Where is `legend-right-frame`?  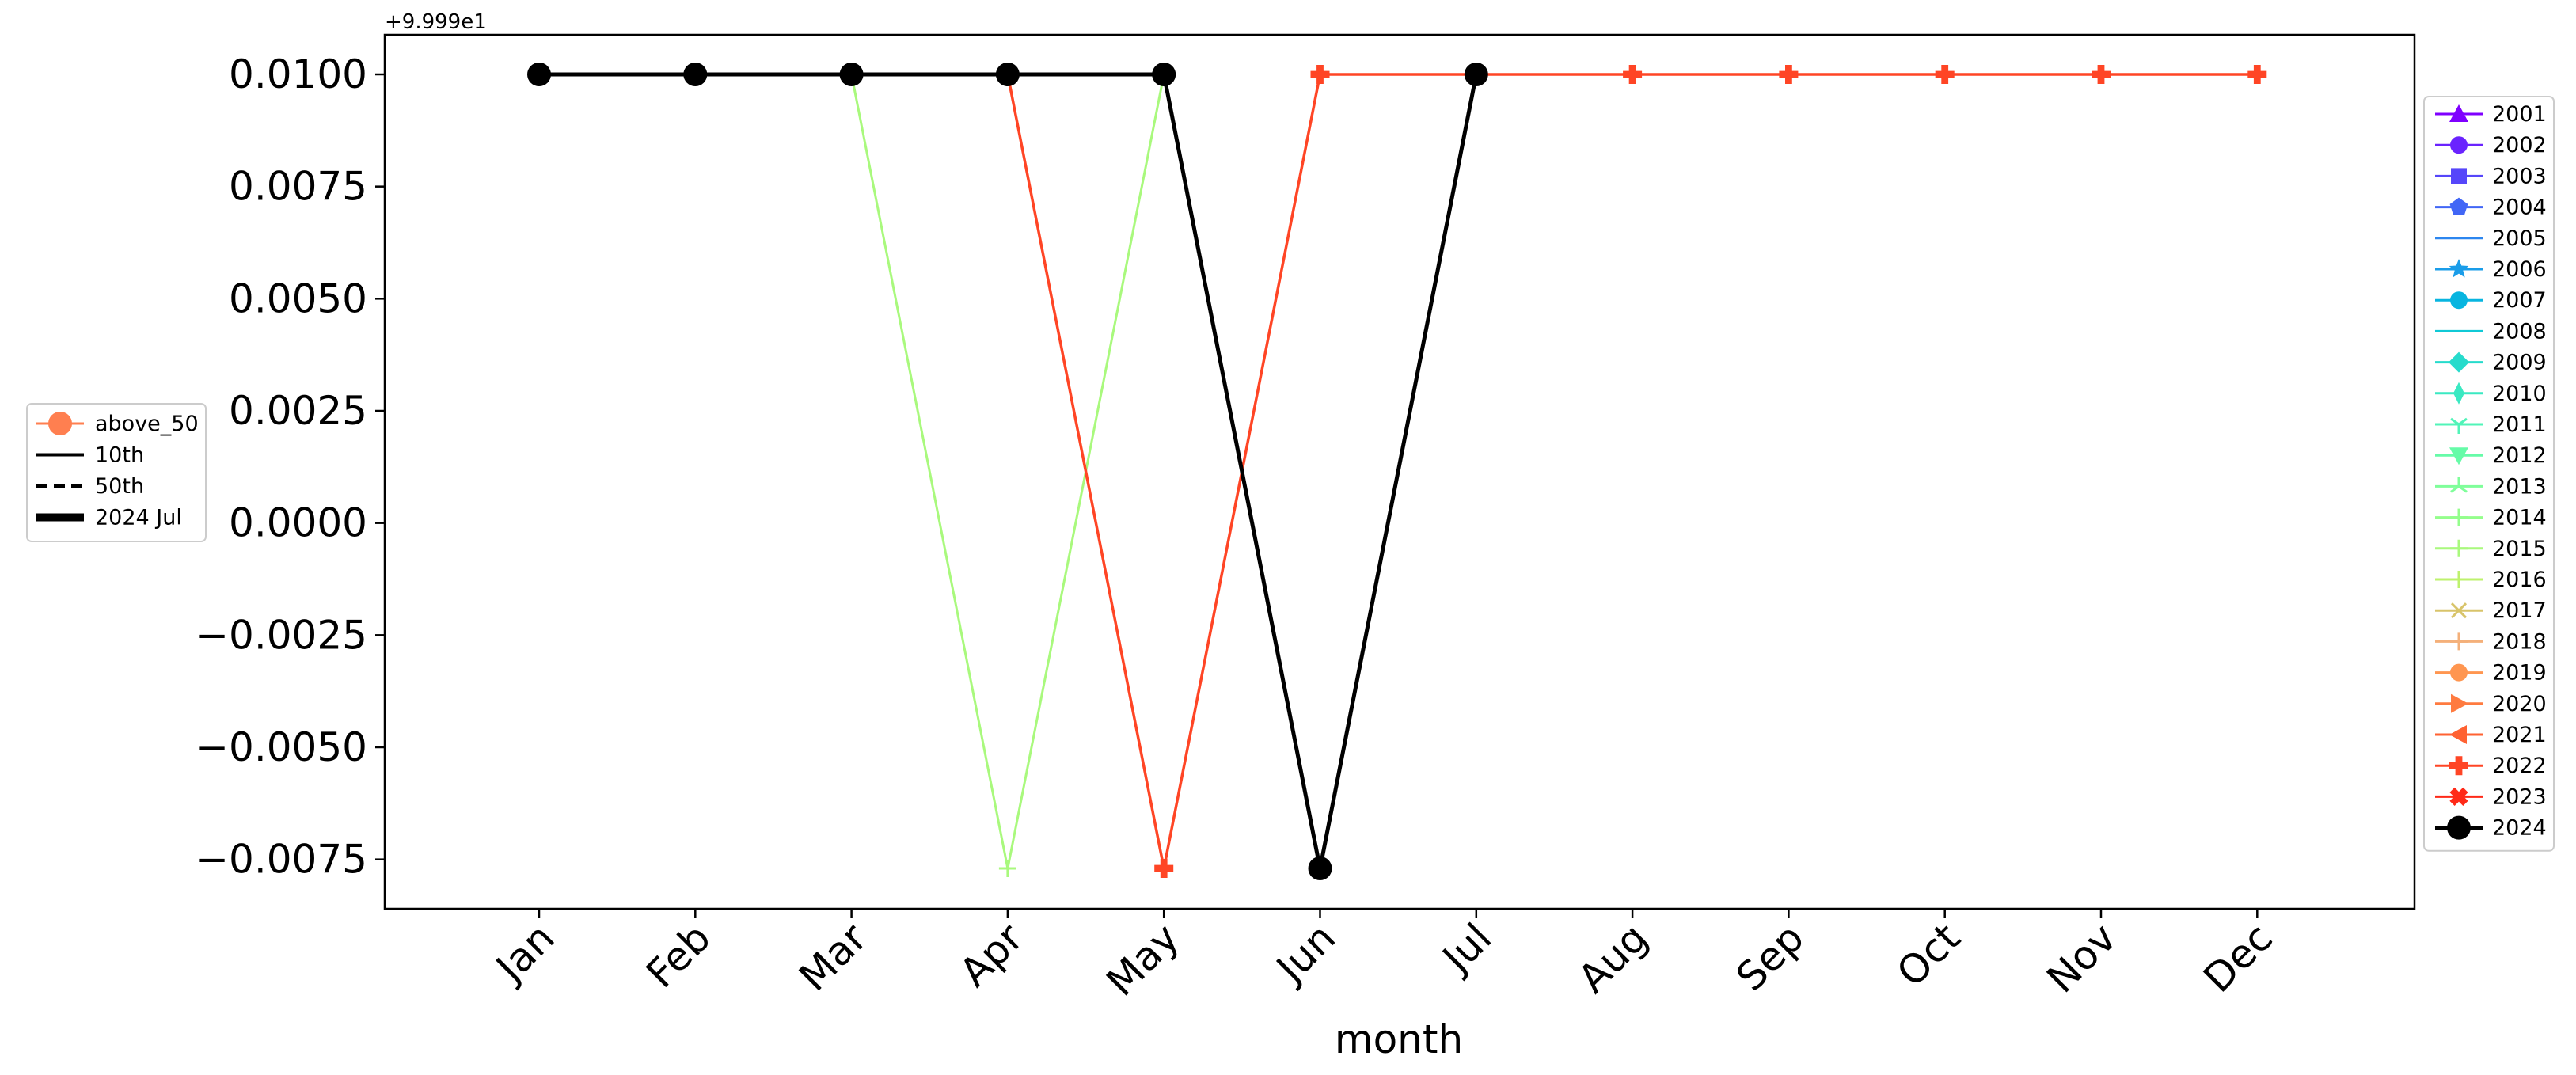 legend-right-frame is located at coordinates (2489, 474).